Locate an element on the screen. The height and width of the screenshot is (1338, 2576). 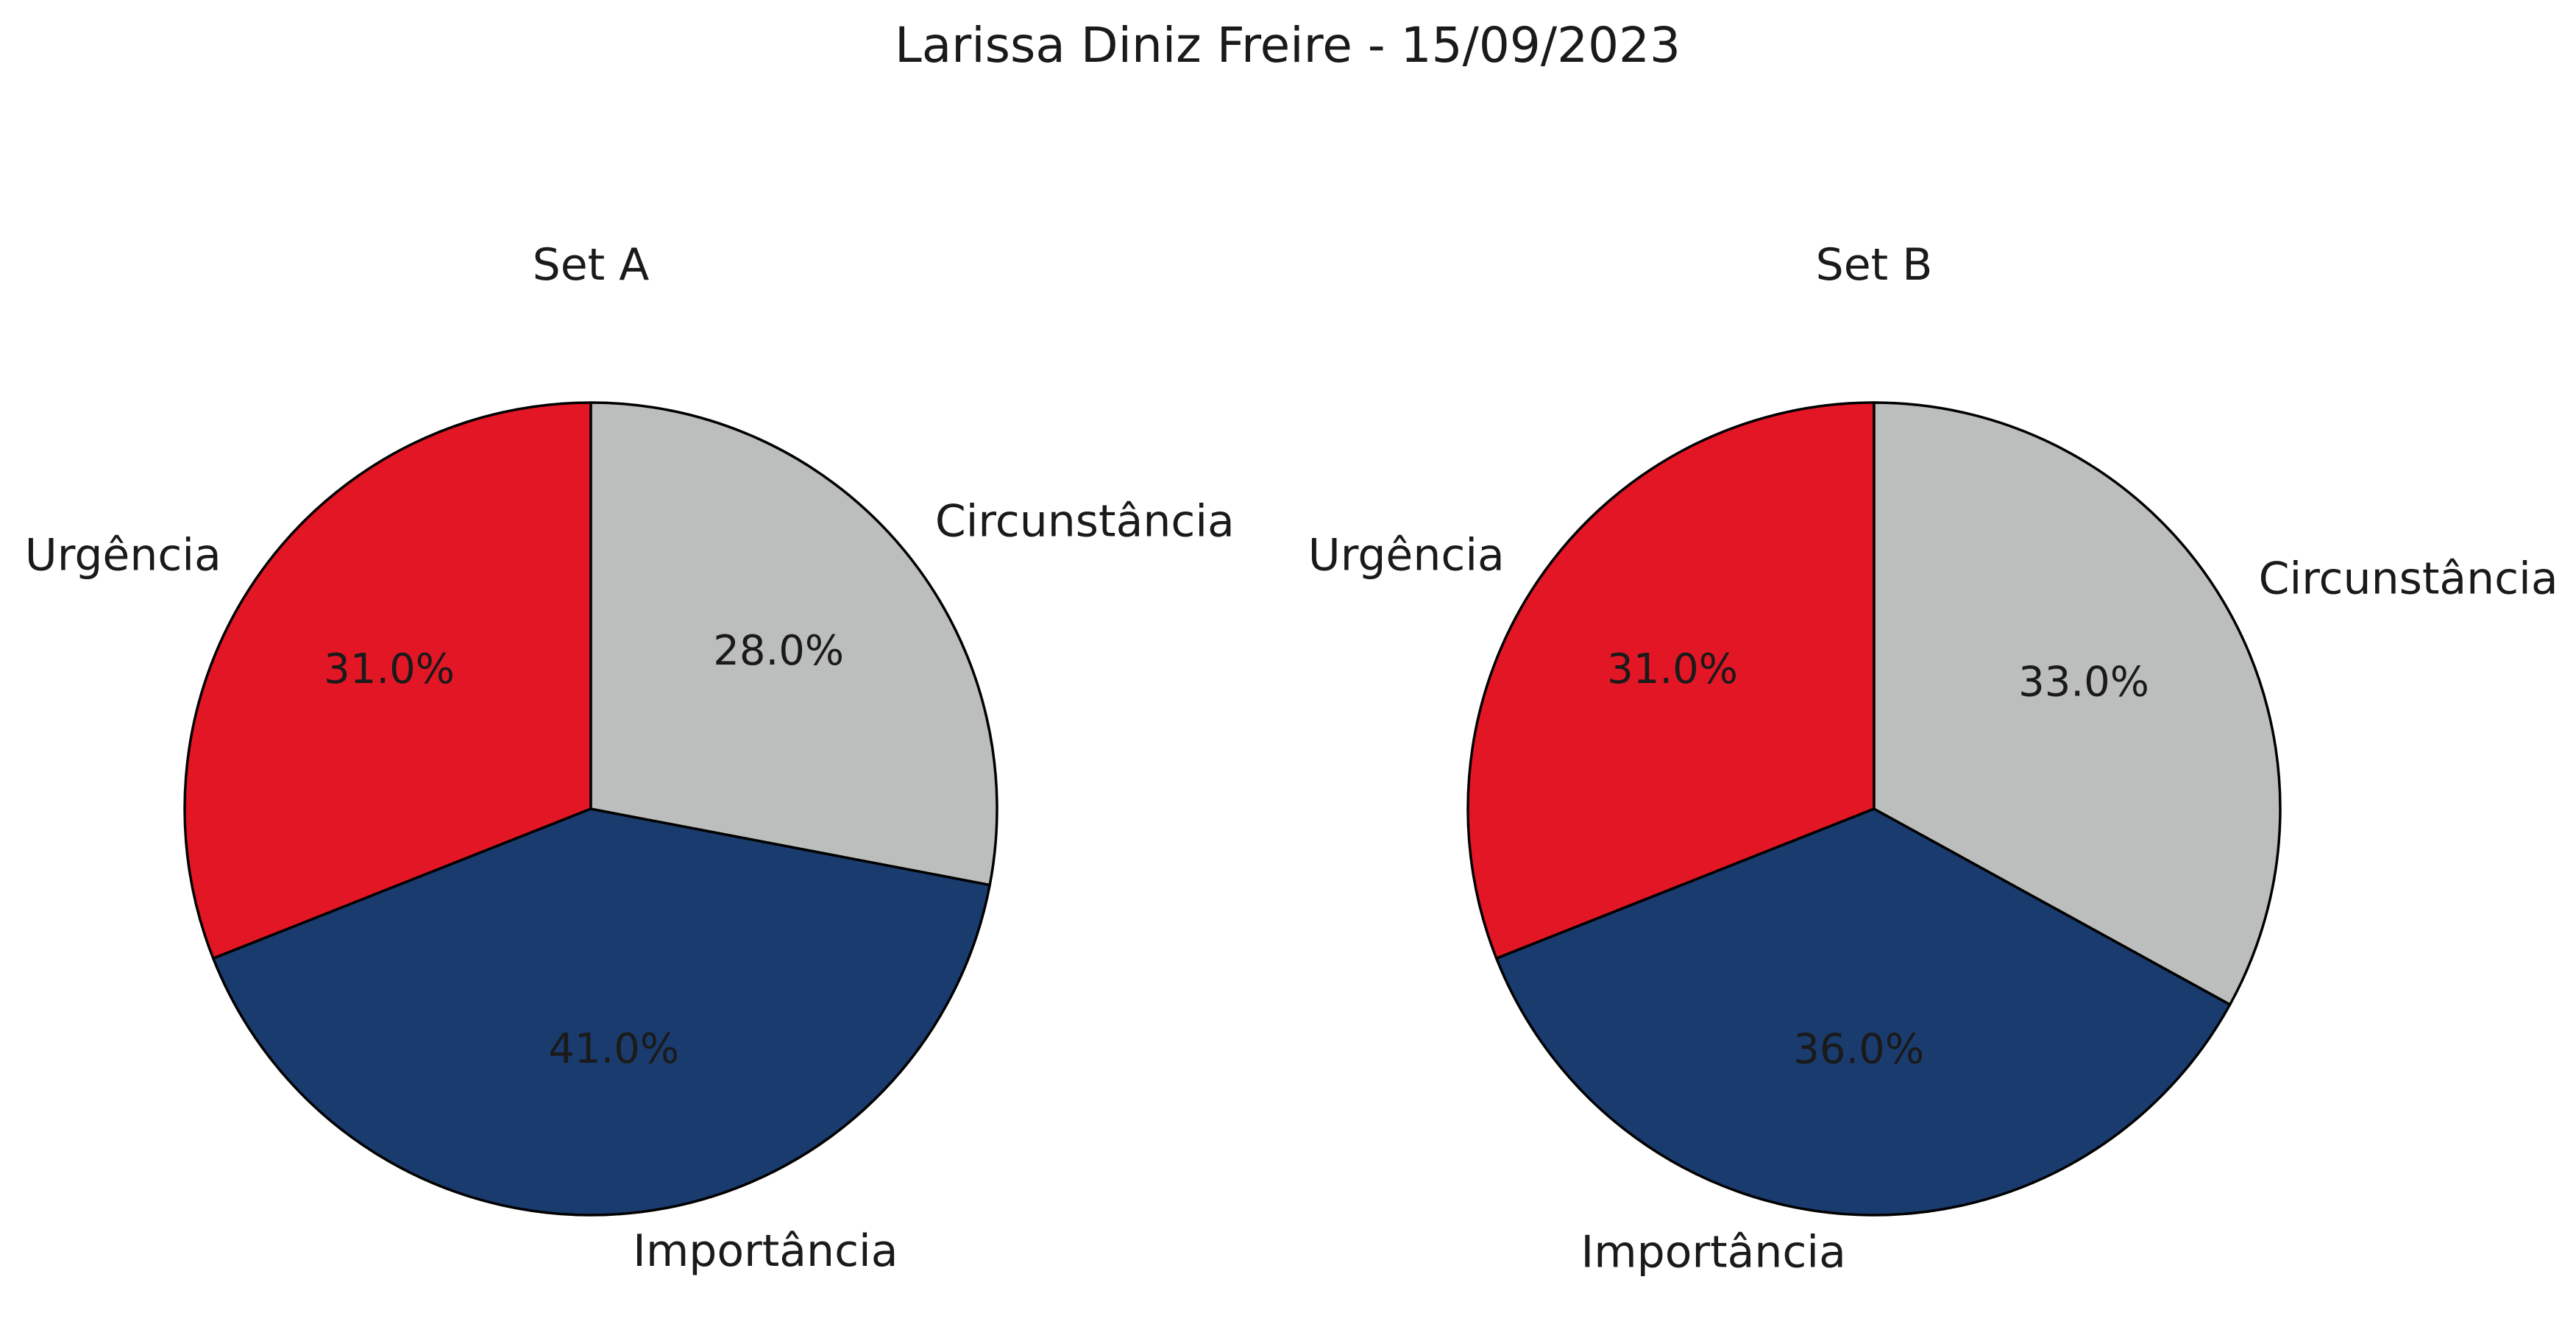
pie-title: Set B is located at coordinates (1874, 265).